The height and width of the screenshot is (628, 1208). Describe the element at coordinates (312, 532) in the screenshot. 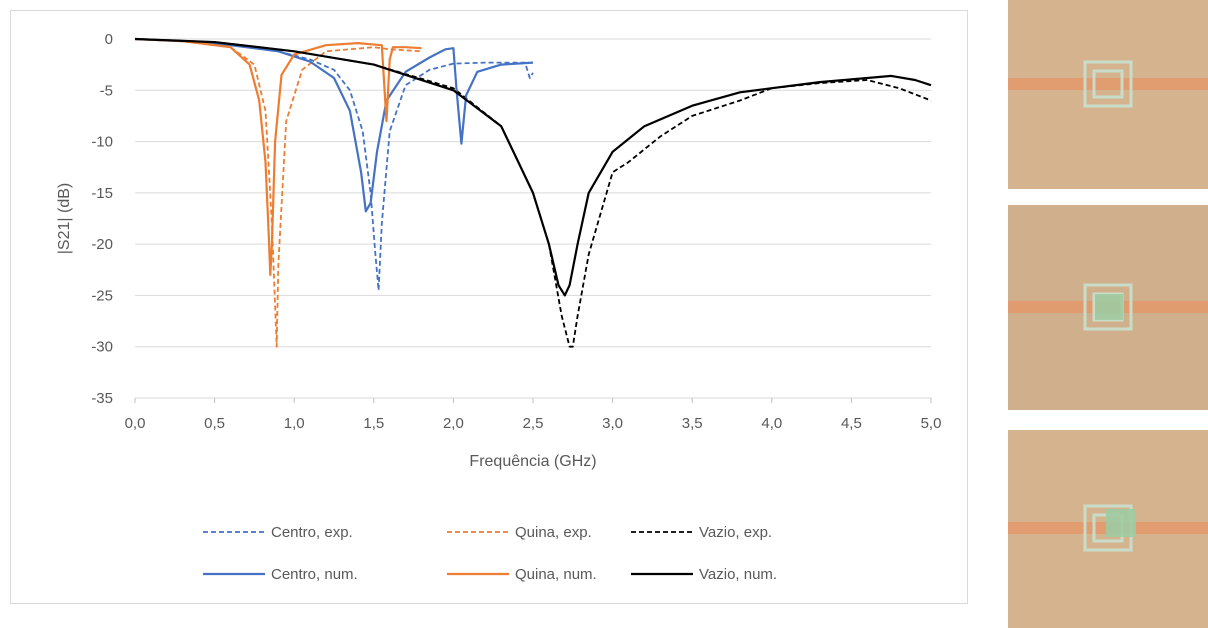

I see `legend-label: Centro, exp.` at that location.